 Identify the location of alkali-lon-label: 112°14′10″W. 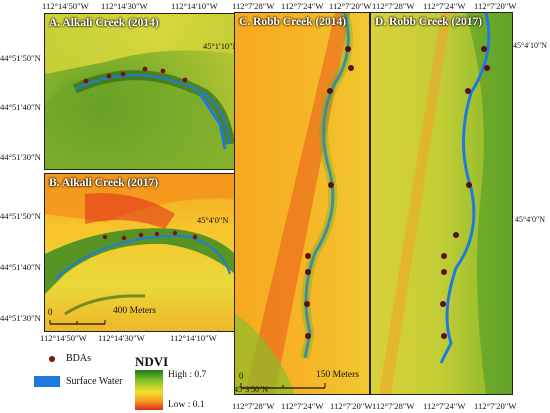
(194, 6).